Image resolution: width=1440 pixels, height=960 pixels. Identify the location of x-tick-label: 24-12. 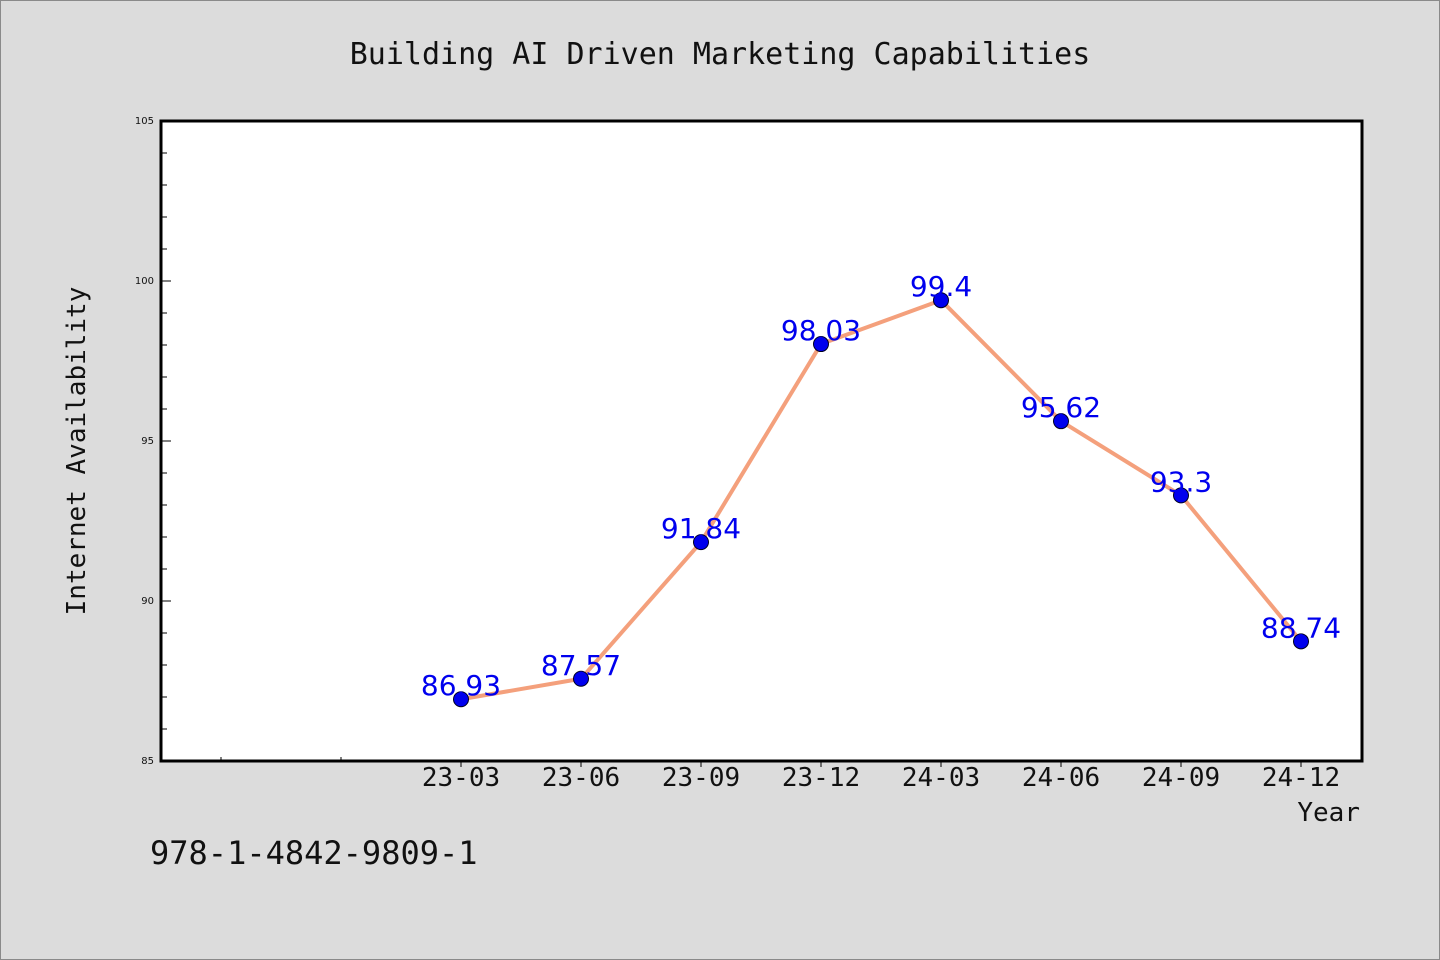
(1301, 778).